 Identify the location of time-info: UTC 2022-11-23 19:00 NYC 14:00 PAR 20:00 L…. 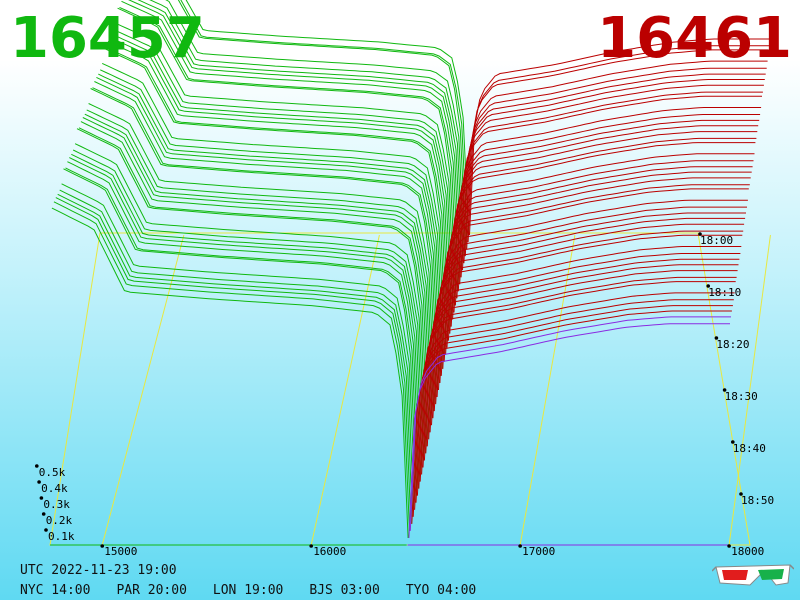
(261, 581).